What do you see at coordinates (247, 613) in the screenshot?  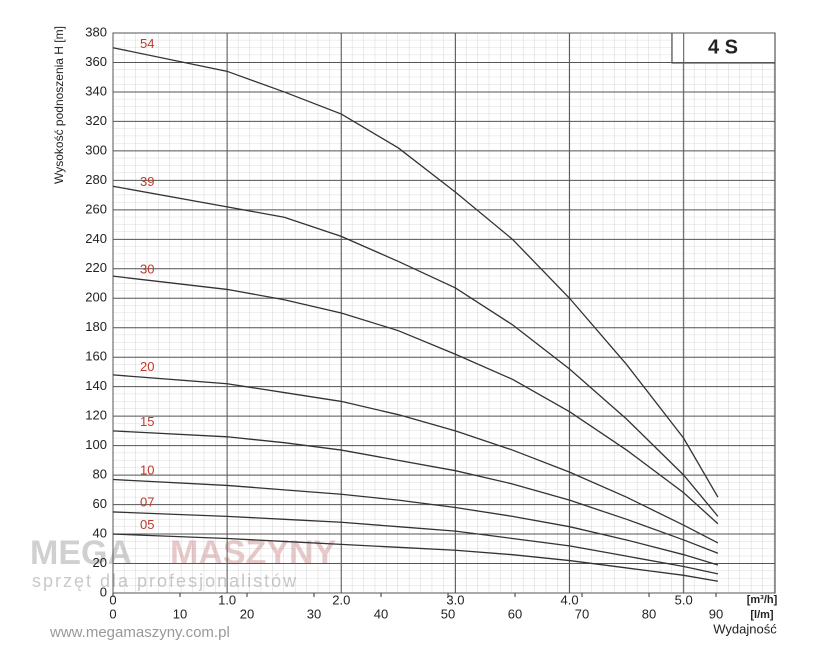 I see `x2-tick-label: 20` at bounding box center [247, 613].